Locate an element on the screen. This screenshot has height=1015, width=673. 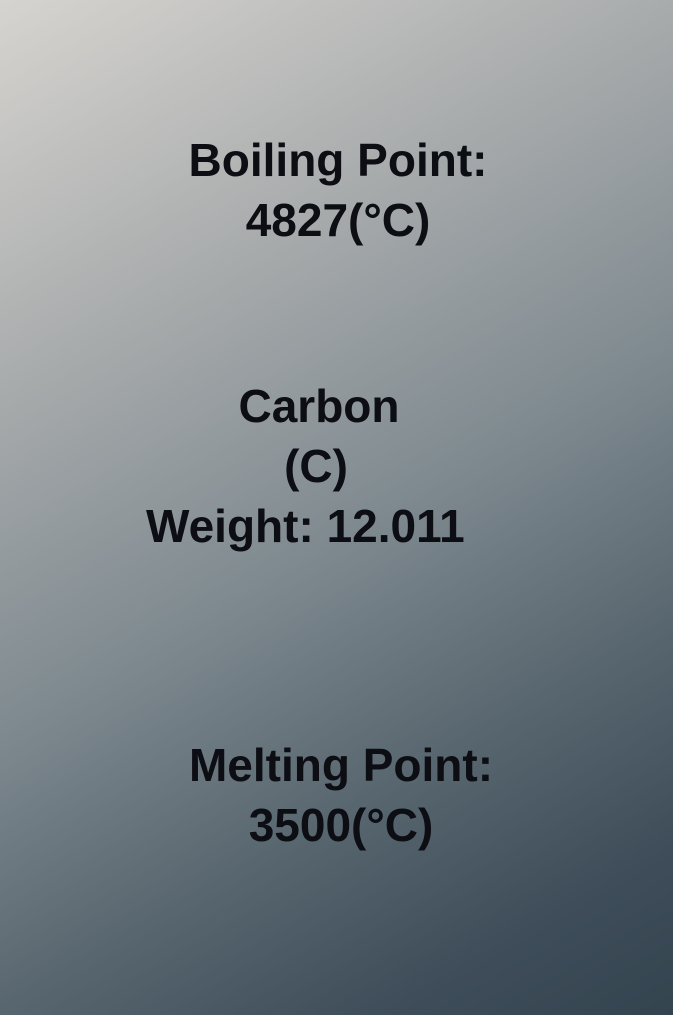
element-block: Carbon (C) Weight: 12.011 is located at coordinates (324, 466).